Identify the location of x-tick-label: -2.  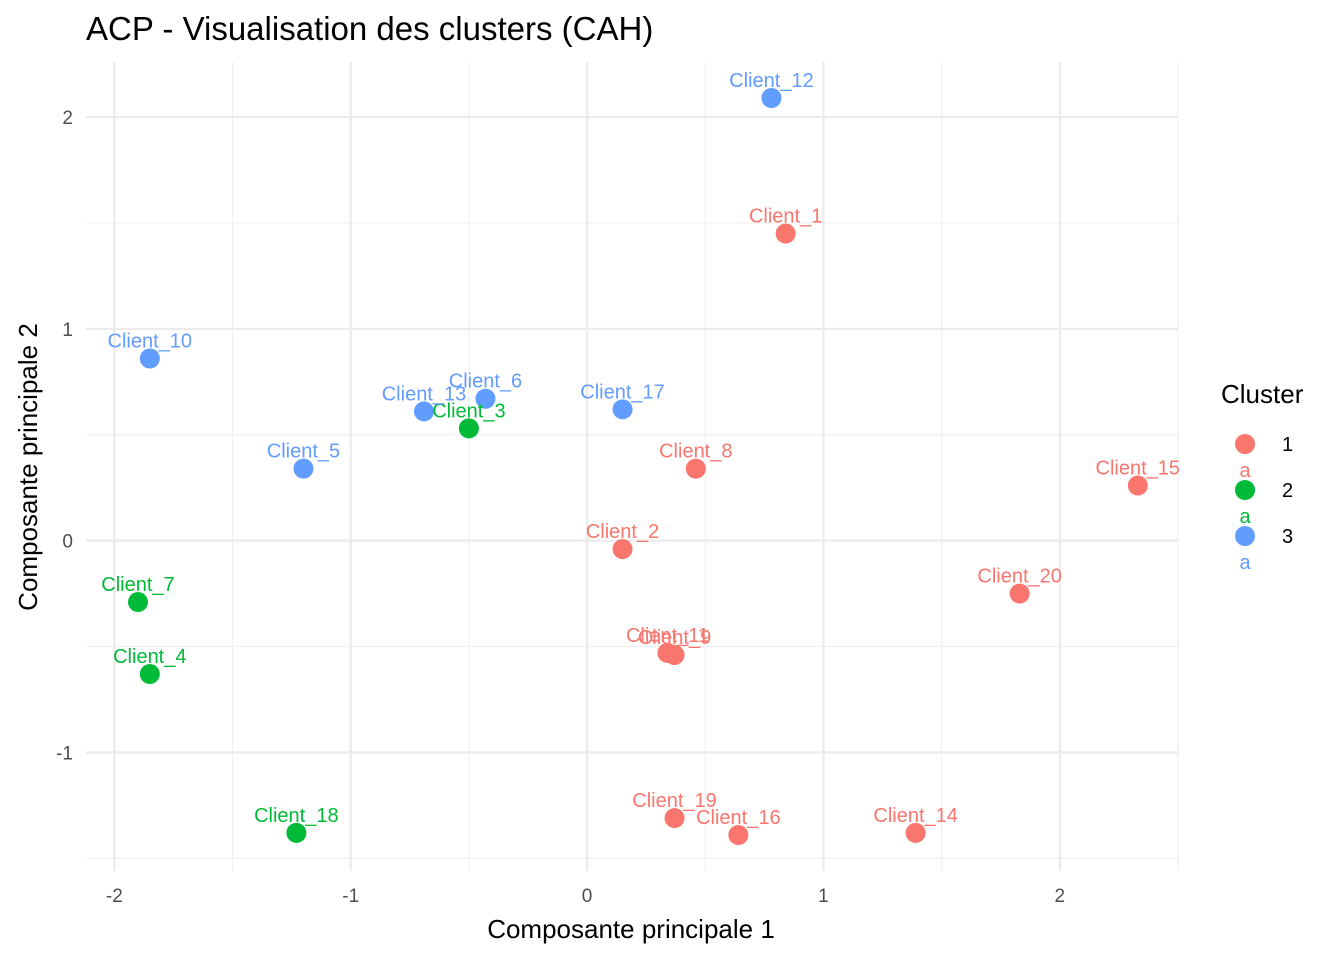
(114, 896).